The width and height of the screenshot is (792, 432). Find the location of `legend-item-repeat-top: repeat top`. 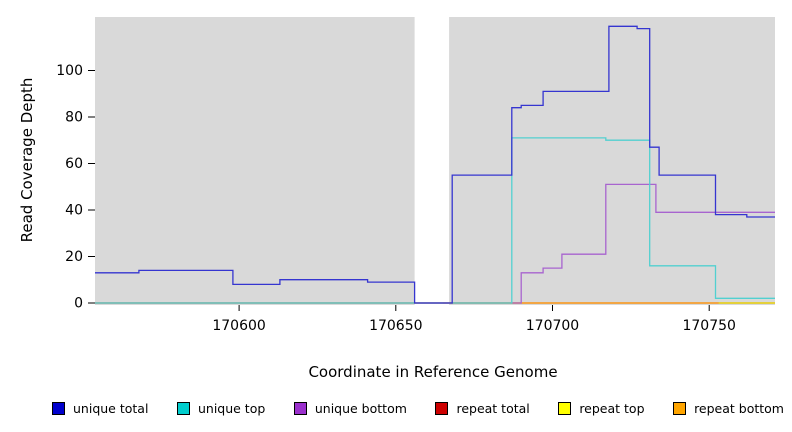

legend-item-repeat-top: repeat top is located at coordinates (601, 408).